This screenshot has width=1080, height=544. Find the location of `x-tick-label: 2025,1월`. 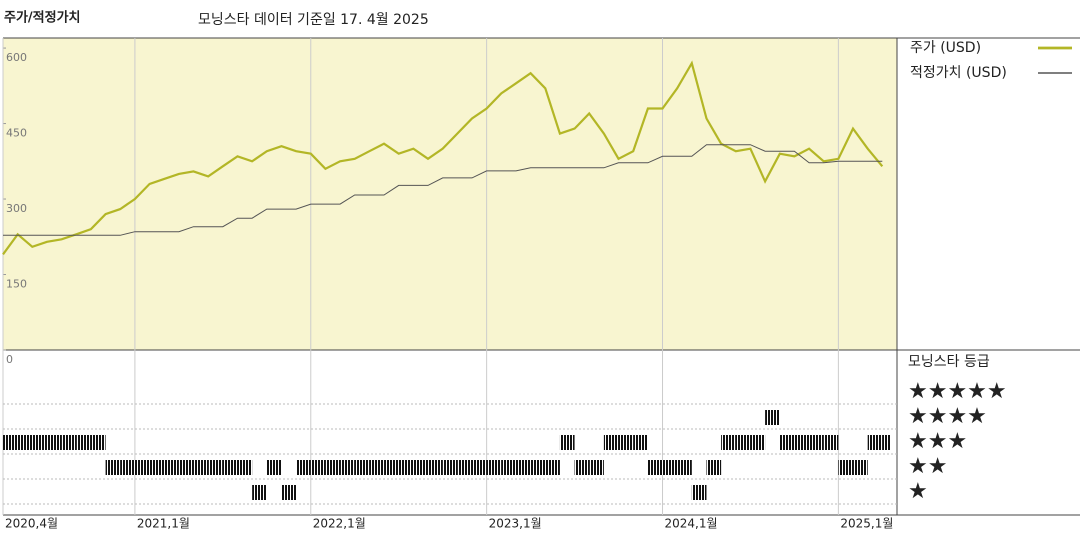

x-tick-label: 2025,1월 is located at coordinates (866, 524).